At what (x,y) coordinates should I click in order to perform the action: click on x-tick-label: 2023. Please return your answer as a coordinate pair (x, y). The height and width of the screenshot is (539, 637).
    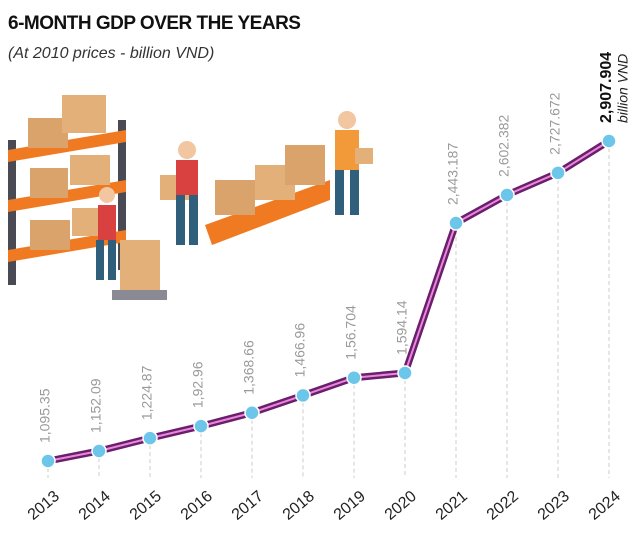
    Looking at the image, I should click on (554, 506).